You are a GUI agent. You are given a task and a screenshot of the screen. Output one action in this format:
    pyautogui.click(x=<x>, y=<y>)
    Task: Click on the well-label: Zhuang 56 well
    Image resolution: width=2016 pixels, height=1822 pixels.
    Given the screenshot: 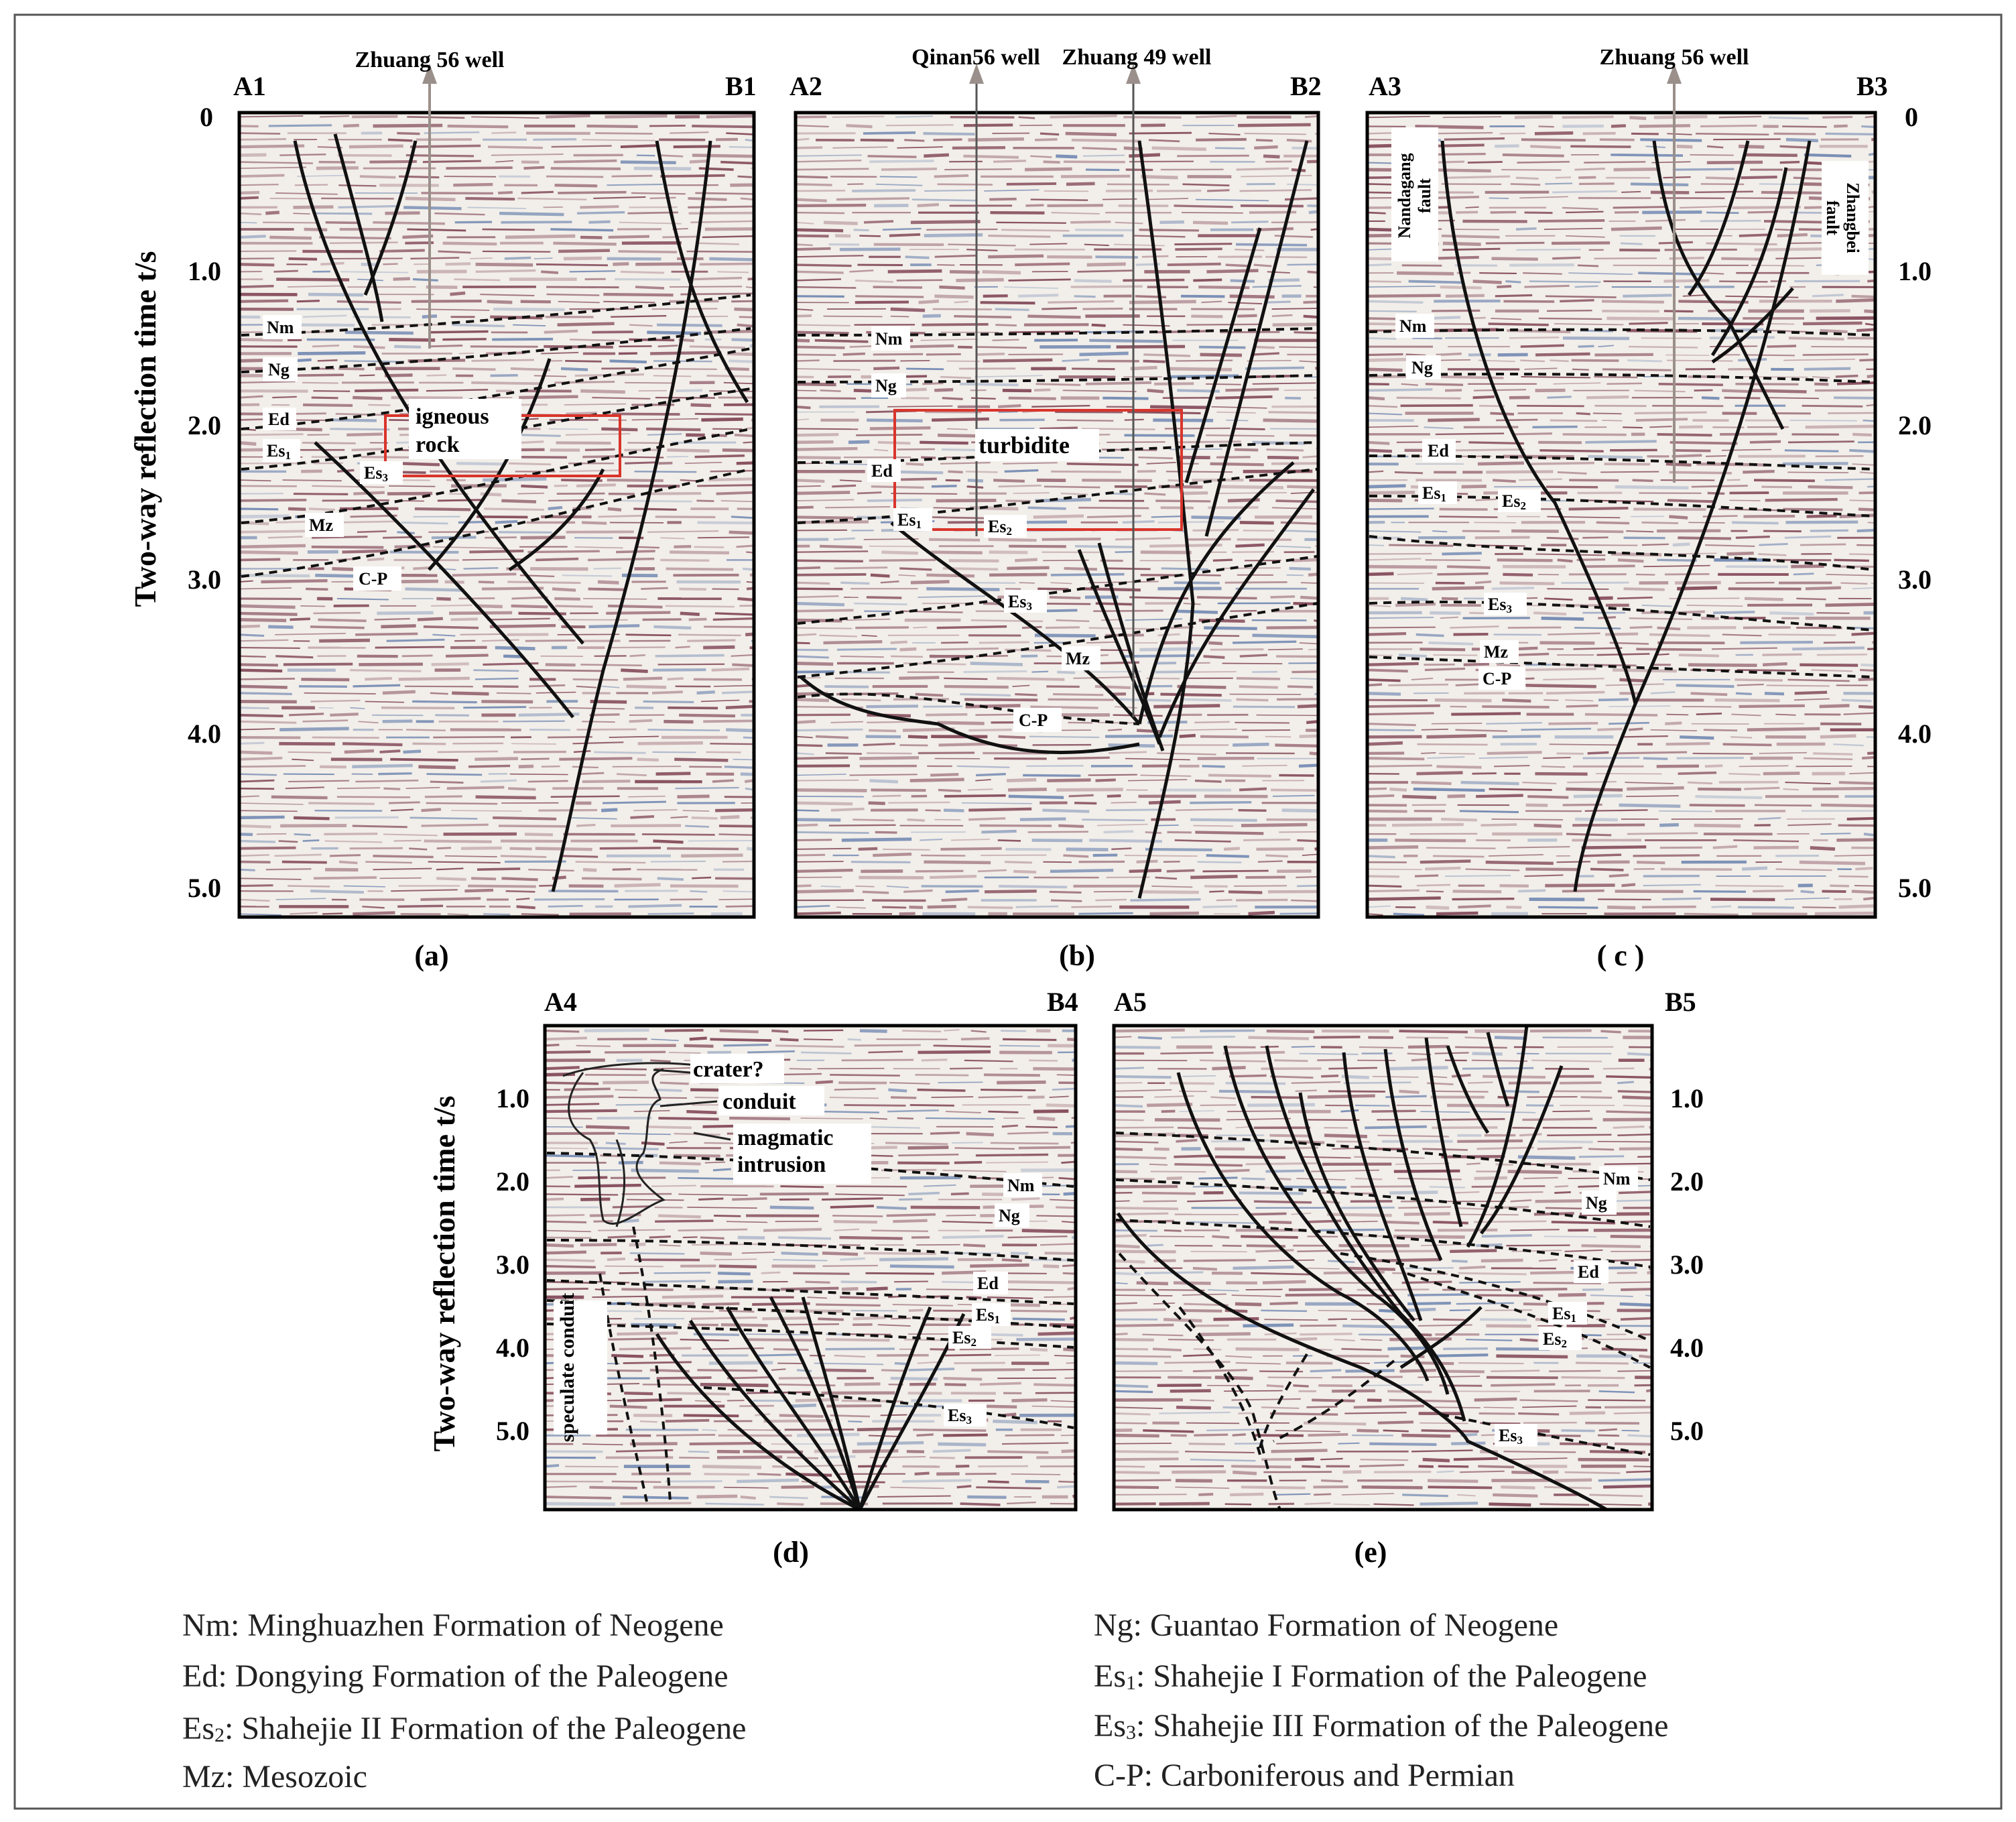 What is the action you would take?
    pyautogui.click(x=430, y=60)
    